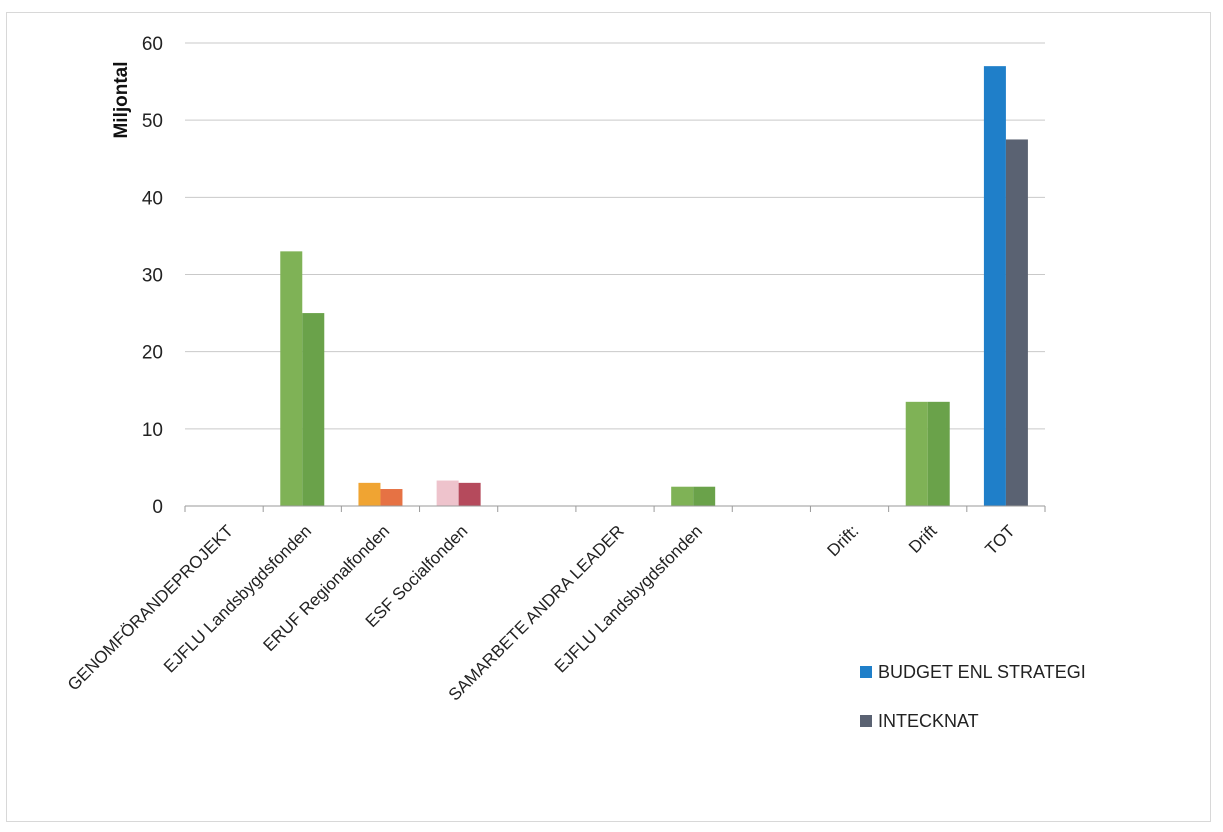 This screenshot has width=1223, height=832. Describe the element at coordinates (152, 121) in the screenshot. I see `y-tick-label: 50` at that location.